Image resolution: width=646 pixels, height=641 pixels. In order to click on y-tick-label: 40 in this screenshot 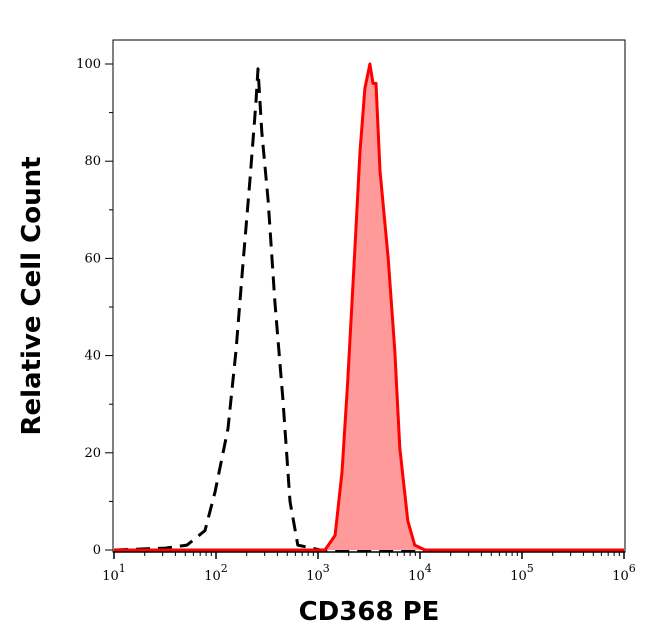, I will do `click(92, 356)`.